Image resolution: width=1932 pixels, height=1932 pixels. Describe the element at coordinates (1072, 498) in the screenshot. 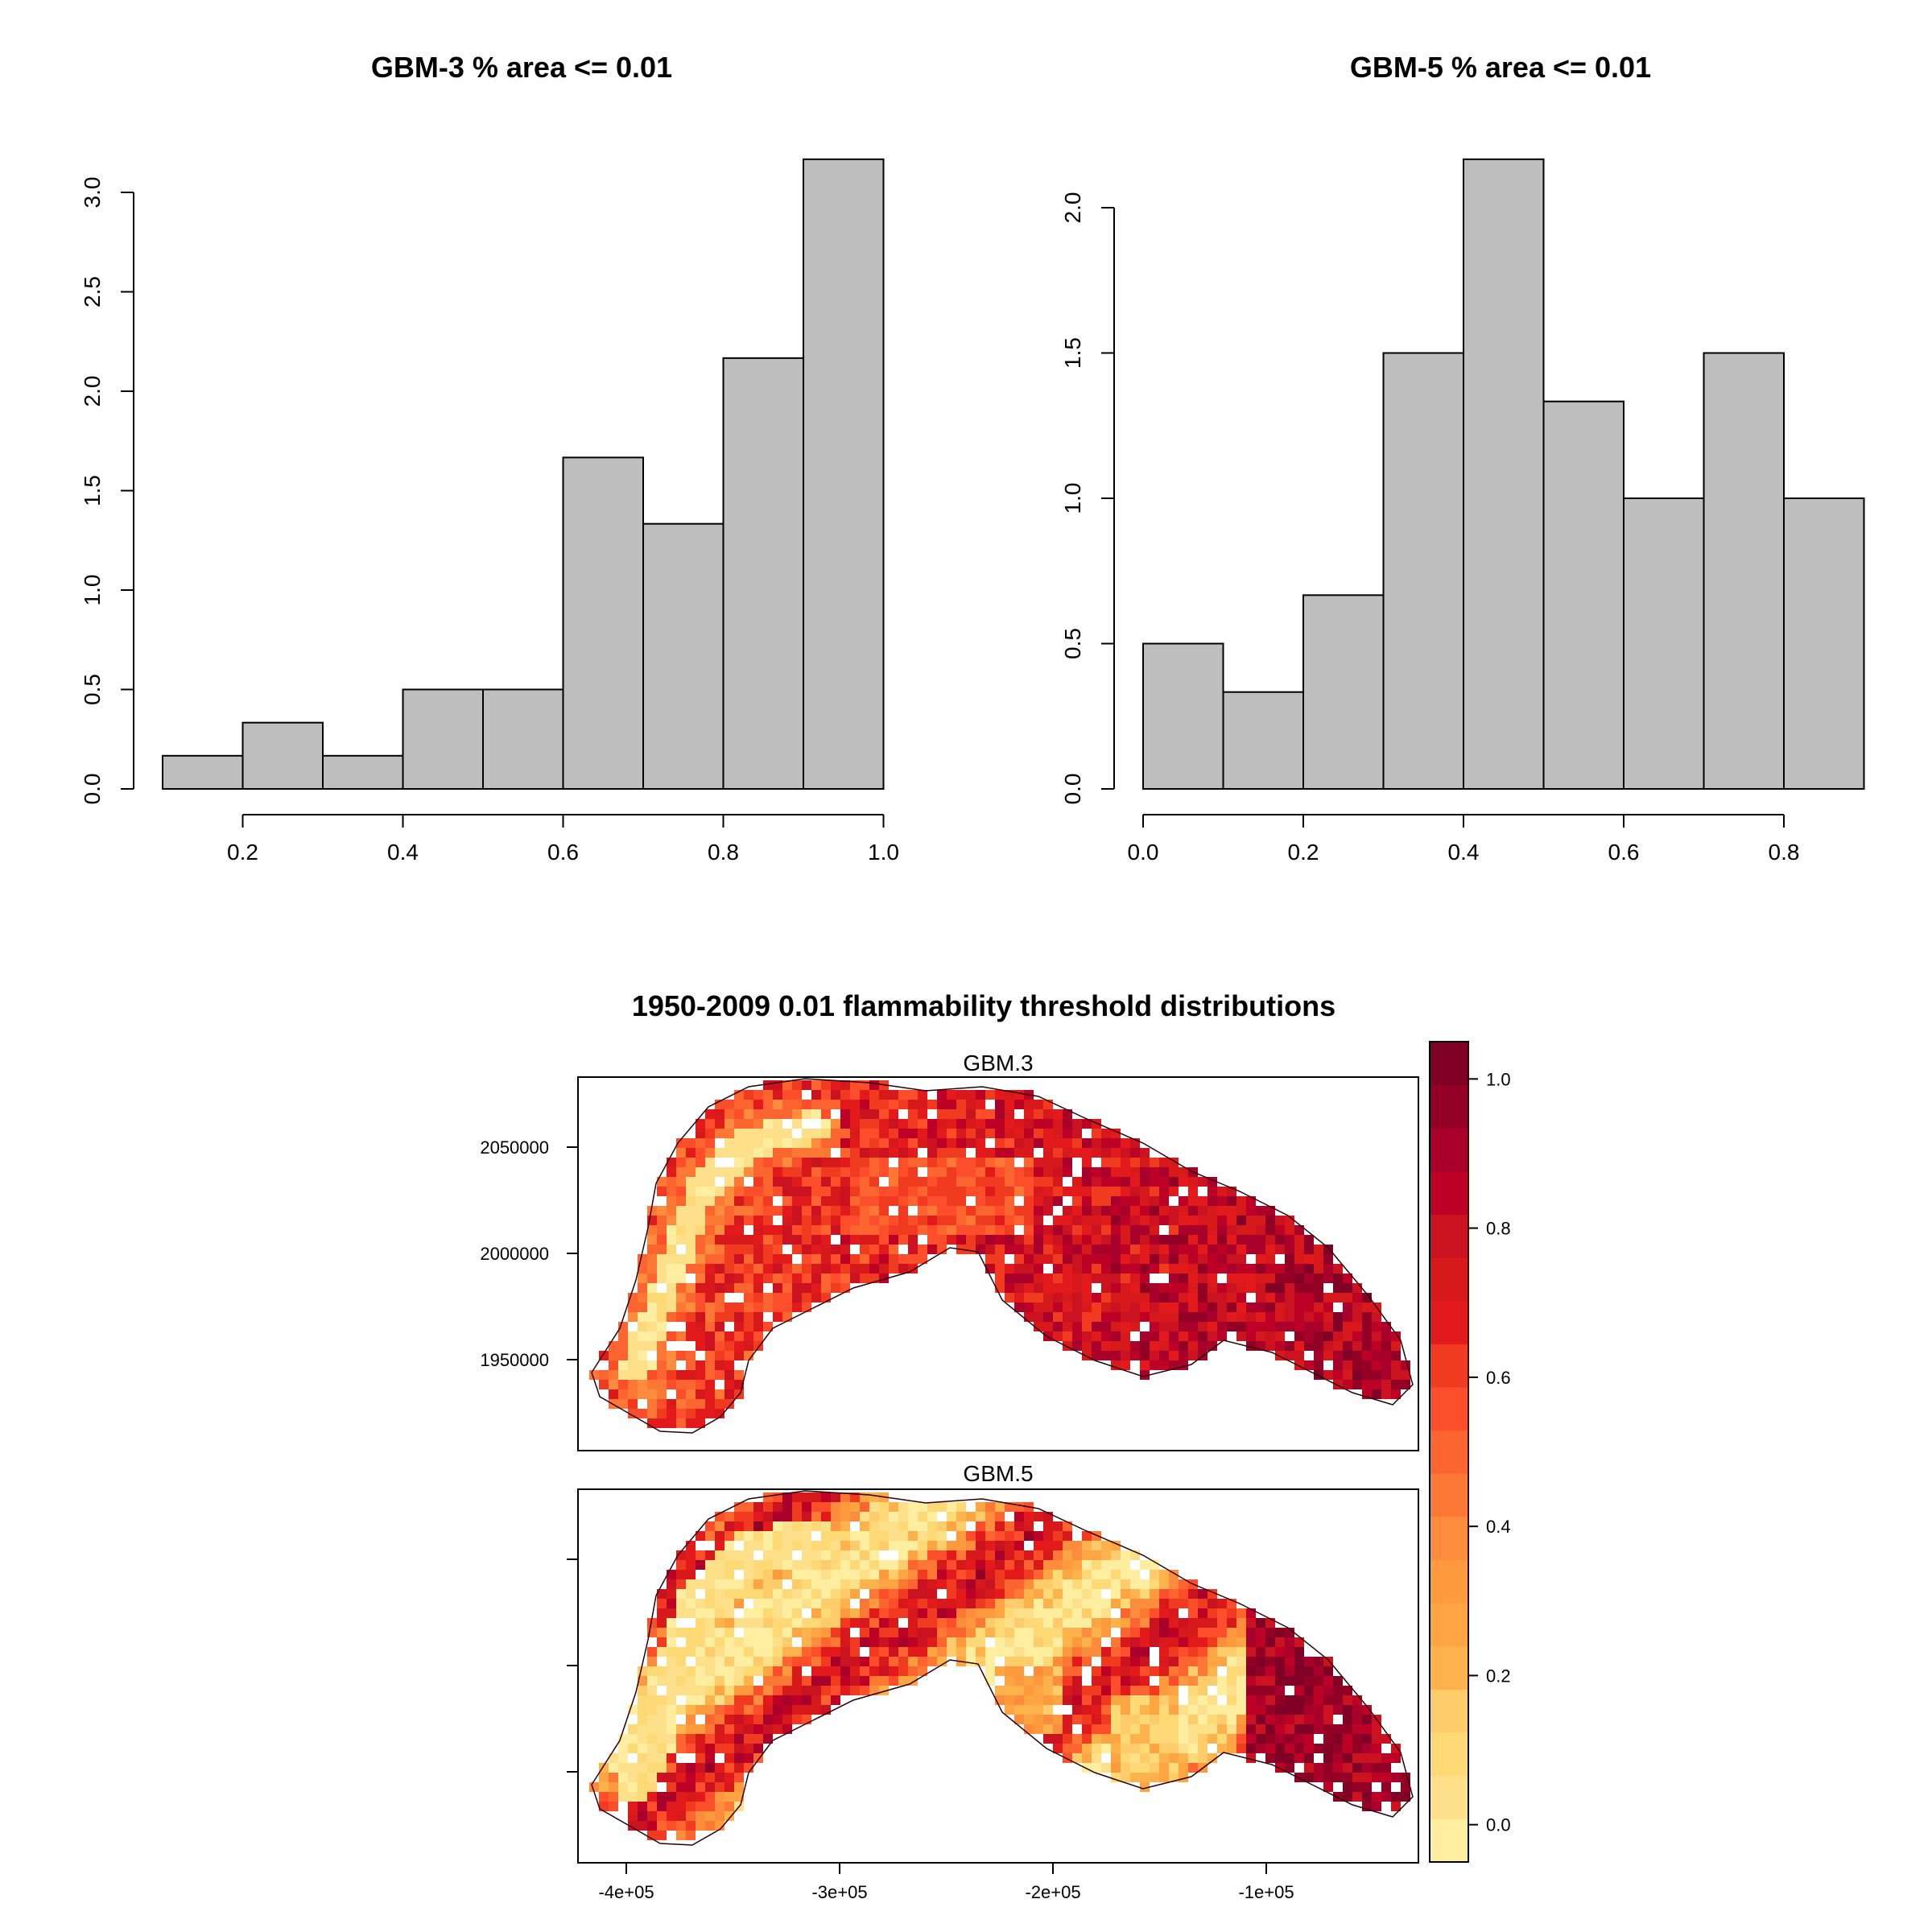

I see `y-tick-label: 1.0` at that location.